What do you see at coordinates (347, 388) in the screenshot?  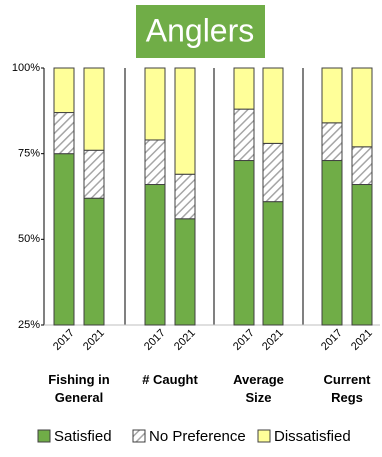 I see `group-label: Current Regs` at bounding box center [347, 388].